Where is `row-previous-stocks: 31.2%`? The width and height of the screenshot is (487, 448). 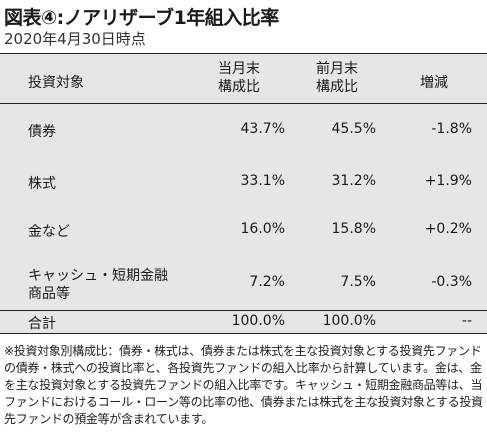 row-previous-stocks: 31.2% is located at coordinates (353, 181).